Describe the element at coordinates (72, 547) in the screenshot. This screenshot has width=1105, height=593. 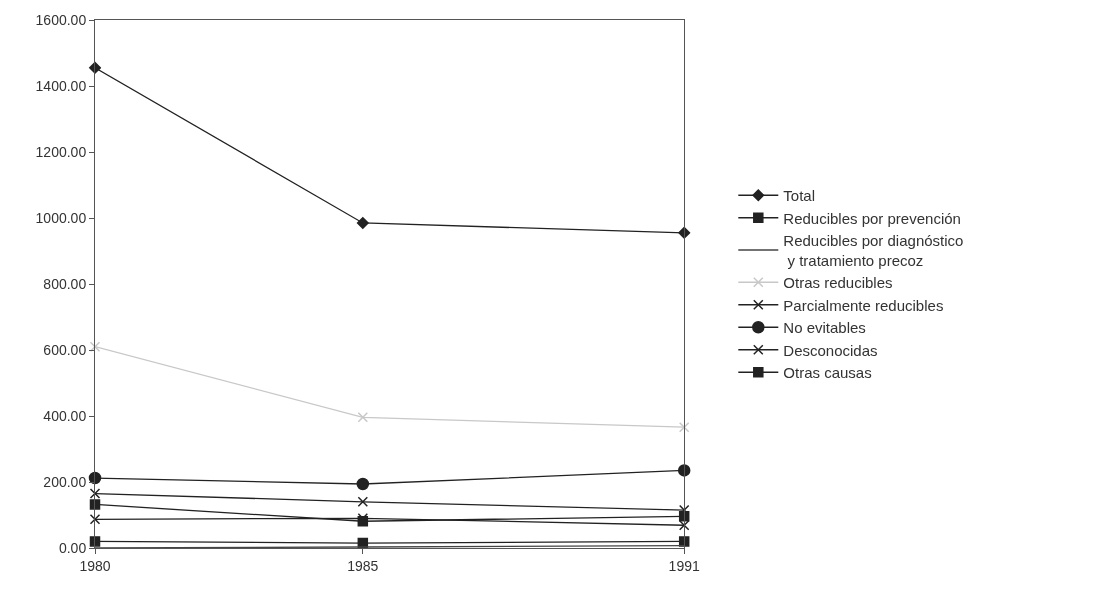
I see `y-tick-label: 0.00` at that location.